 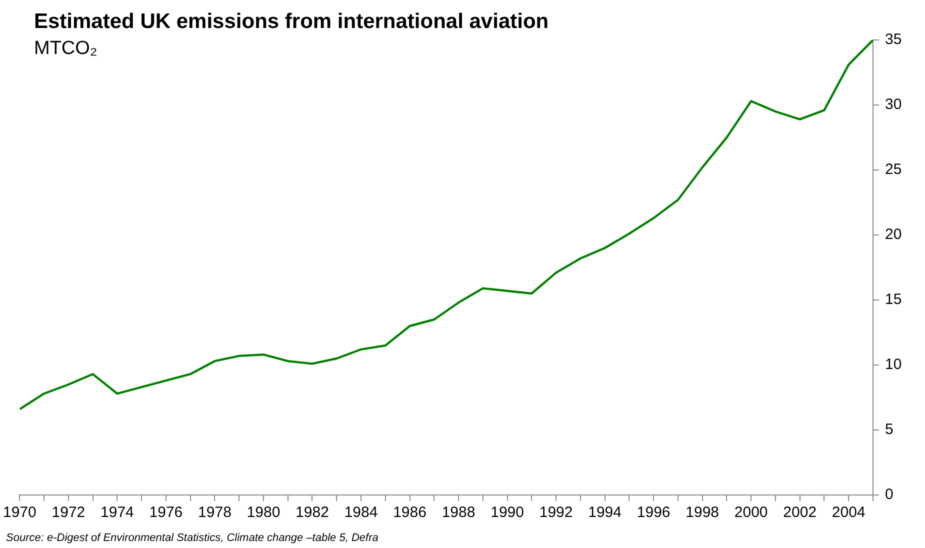 I want to click on x-tick-label: 1970, so click(x=19, y=513).